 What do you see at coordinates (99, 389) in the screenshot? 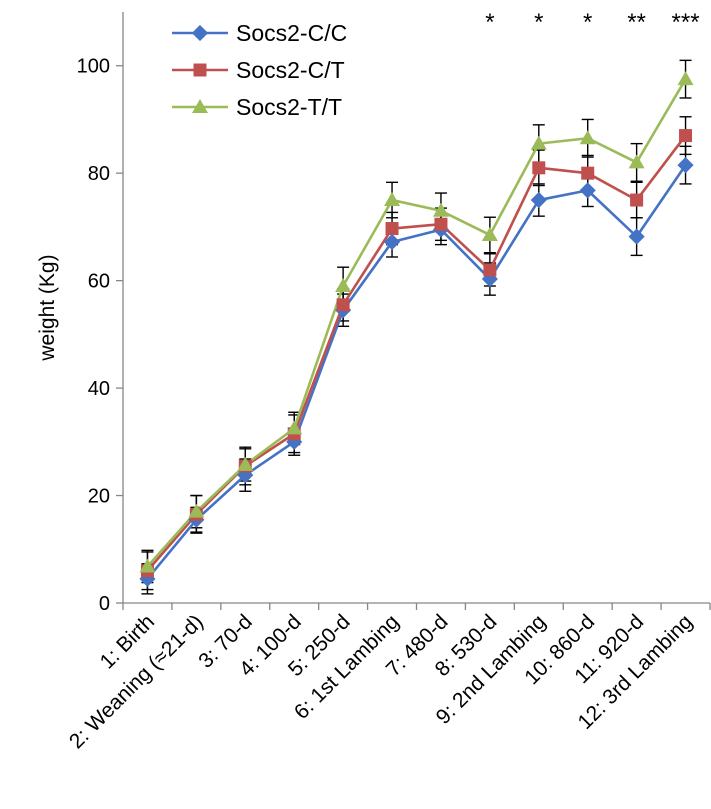
I see `y-tick-label: 40` at bounding box center [99, 389].